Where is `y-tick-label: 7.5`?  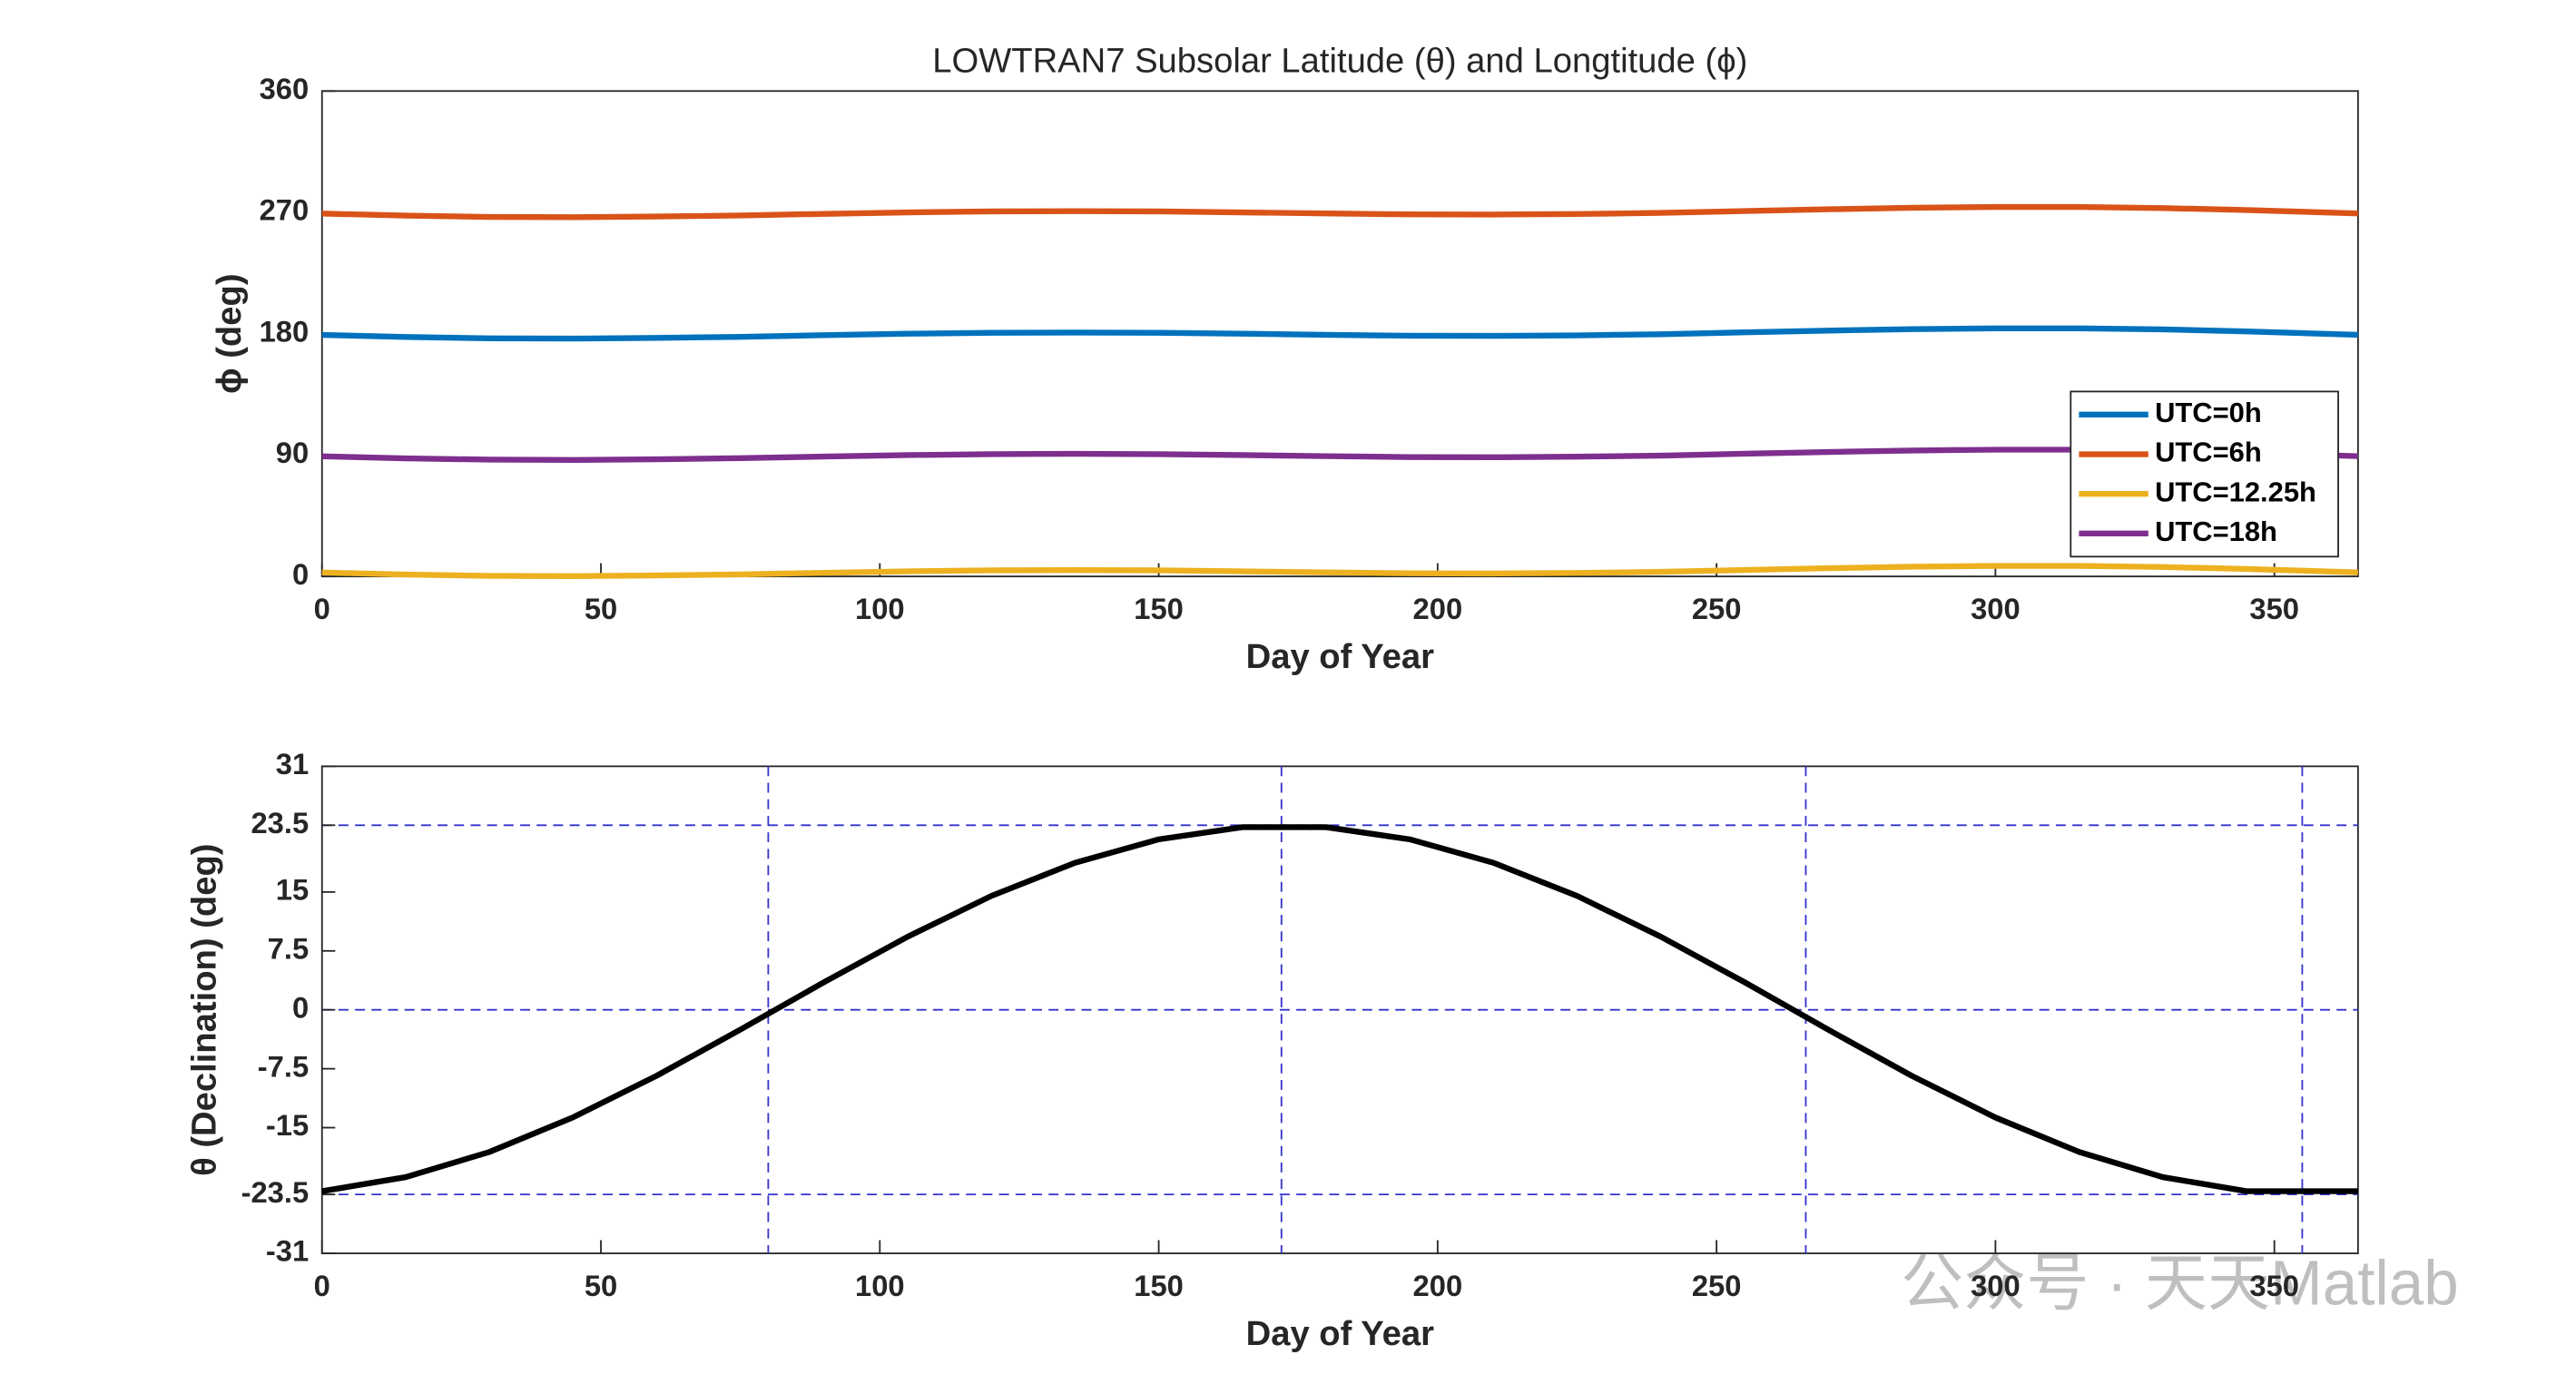
y-tick-label: 7.5 is located at coordinates (289, 948).